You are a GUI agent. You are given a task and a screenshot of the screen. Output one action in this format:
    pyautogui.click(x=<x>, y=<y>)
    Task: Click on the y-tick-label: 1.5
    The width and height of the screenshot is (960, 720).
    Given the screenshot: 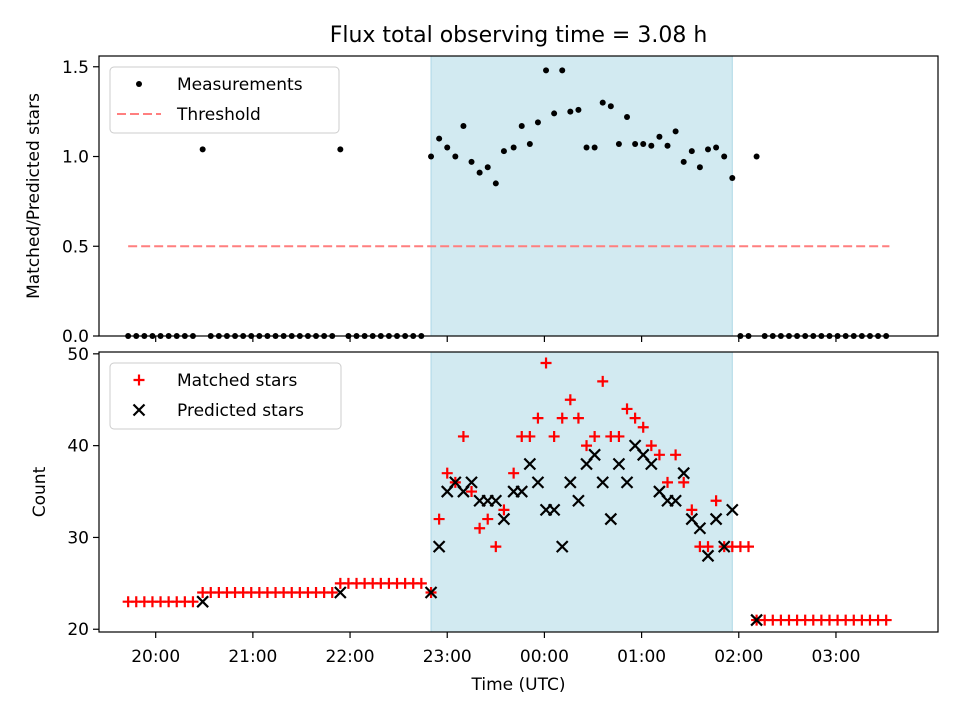 What is the action you would take?
    pyautogui.click(x=75, y=68)
    